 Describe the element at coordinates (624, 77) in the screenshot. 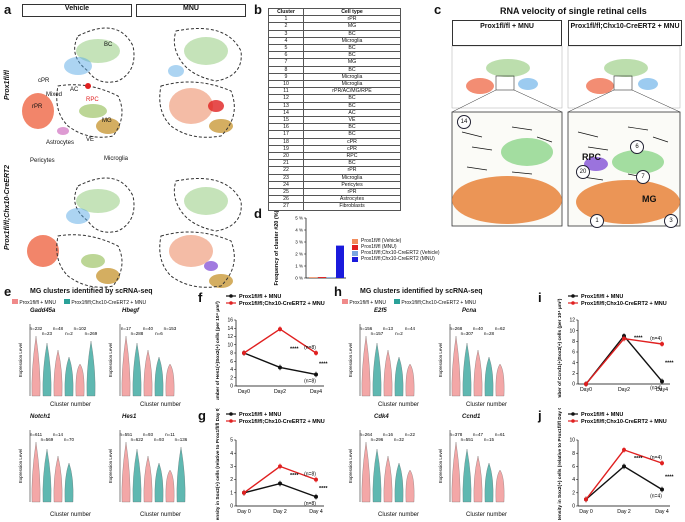

I see `velocity-overview-cko` at that location.